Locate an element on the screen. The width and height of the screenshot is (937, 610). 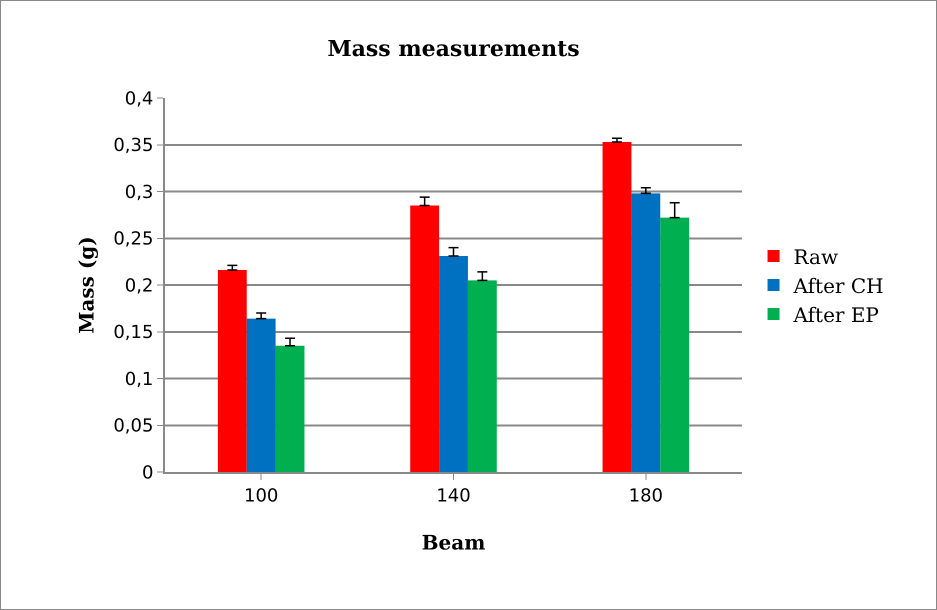
x-tick-label: 140 is located at coordinates (453, 496).